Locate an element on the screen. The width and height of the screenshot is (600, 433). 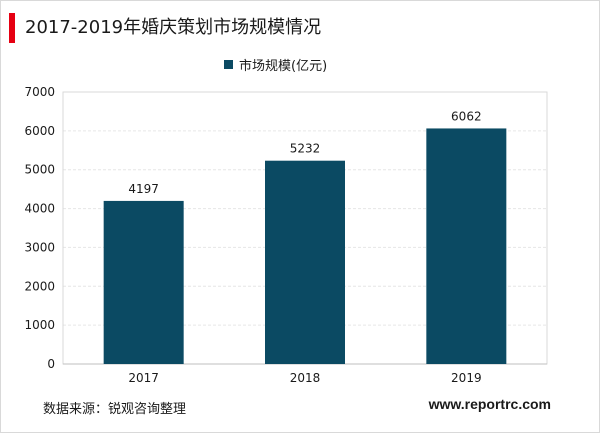
title-accent-bar is located at coordinates (12, 28).